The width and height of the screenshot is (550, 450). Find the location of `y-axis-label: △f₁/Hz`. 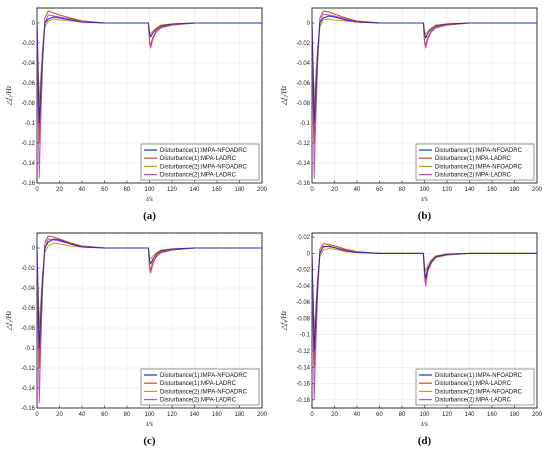

y-axis-label: △f₁/Hz is located at coordinates (9, 95).